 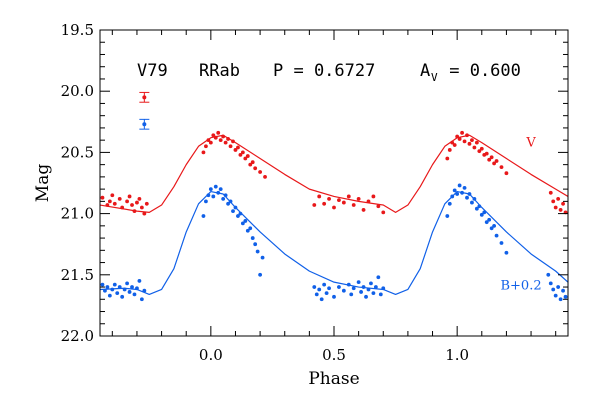 What do you see at coordinates (434, 77) in the screenshot?
I see `amplitude-subscript: V` at bounding box center [434, 77].